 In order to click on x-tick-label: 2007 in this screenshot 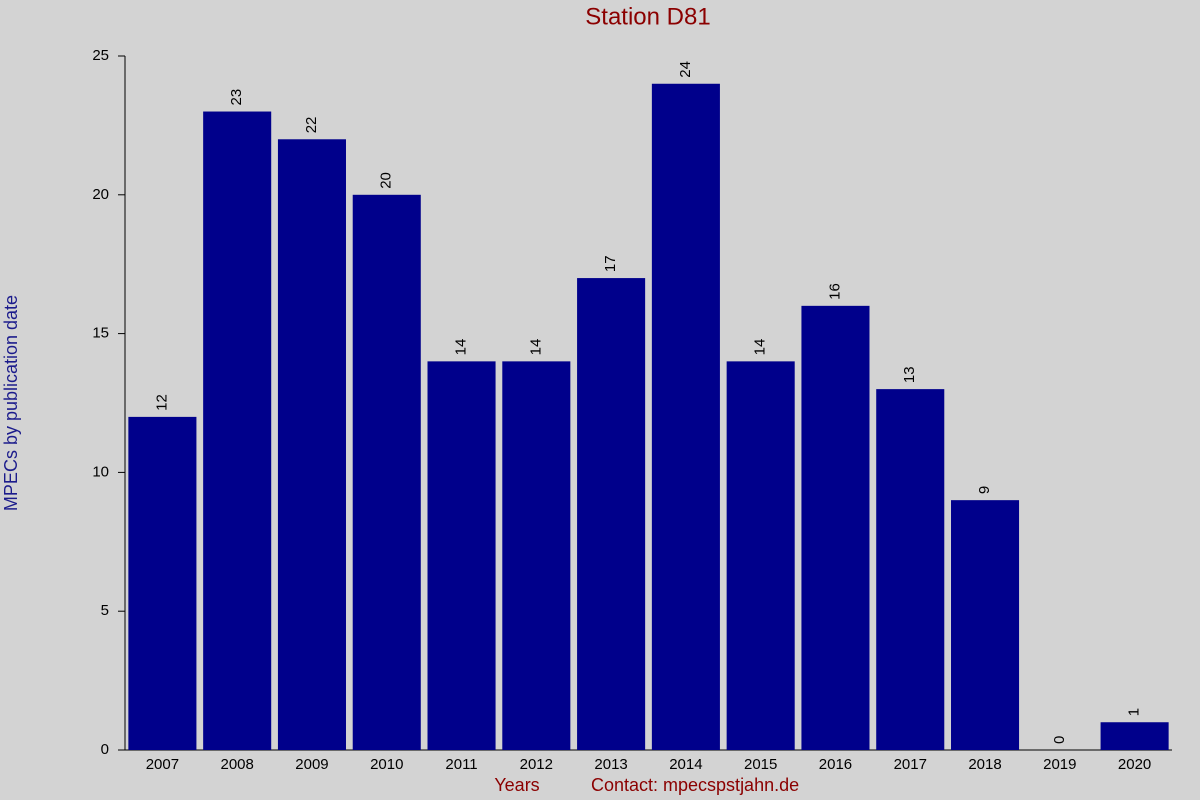, I will do `click(162, 764)`.